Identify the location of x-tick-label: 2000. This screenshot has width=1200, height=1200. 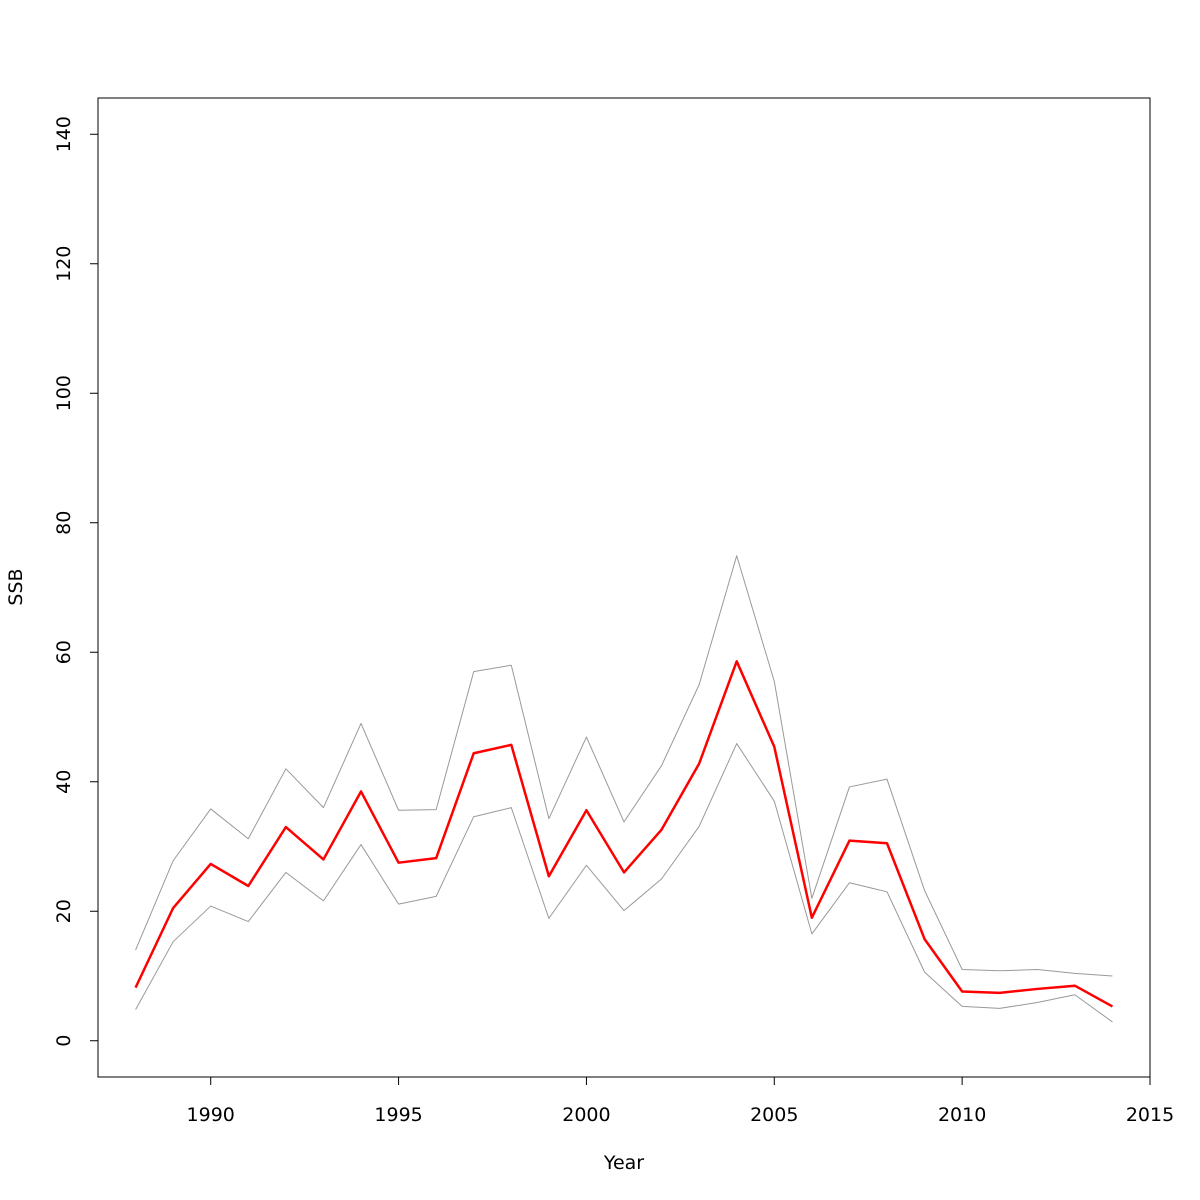
(586, 1115).